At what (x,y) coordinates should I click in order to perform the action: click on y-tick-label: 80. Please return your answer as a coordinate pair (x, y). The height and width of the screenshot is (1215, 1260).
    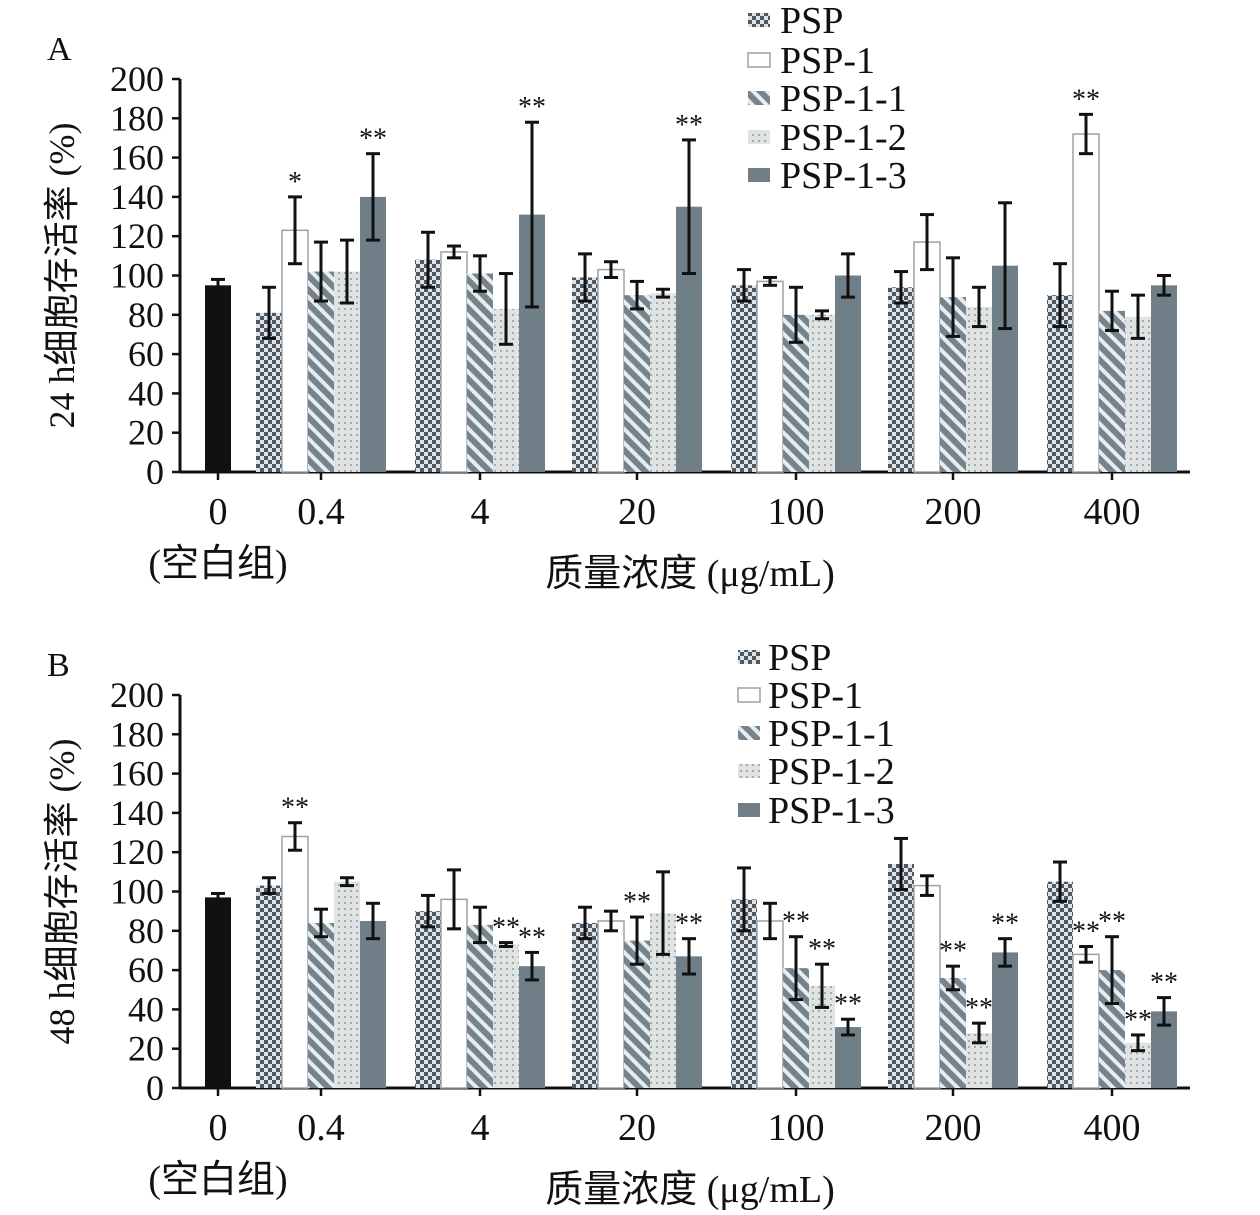
    Looking at the image, I should click on (146, 931).